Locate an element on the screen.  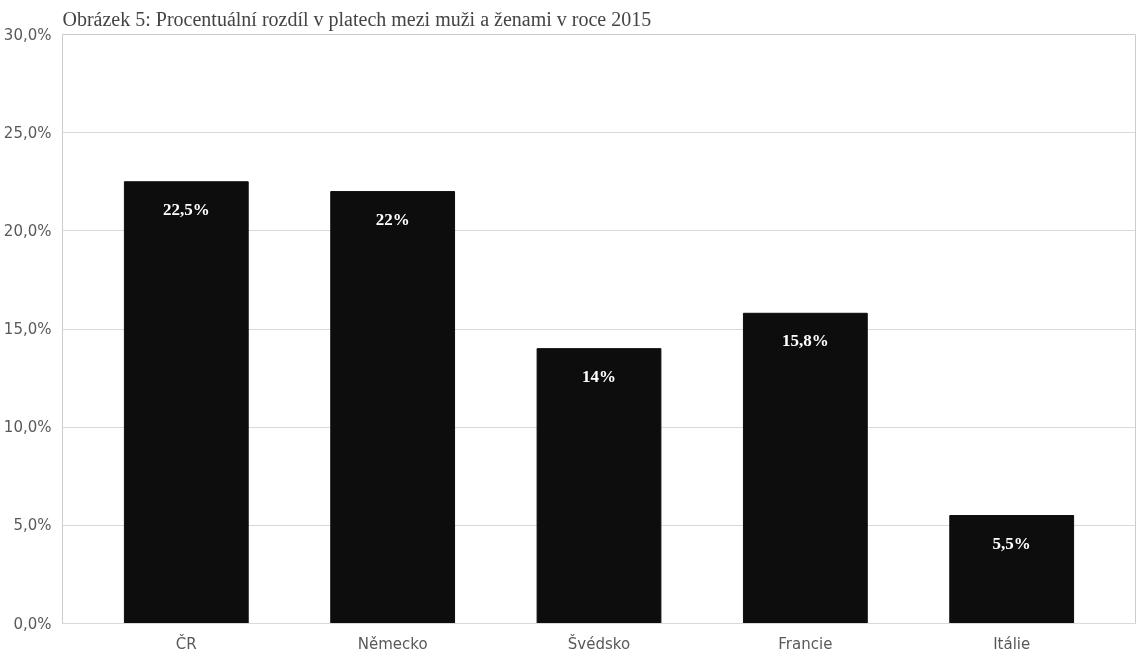
y-tick-label: 20,0% is located at coordinates (27, 230).